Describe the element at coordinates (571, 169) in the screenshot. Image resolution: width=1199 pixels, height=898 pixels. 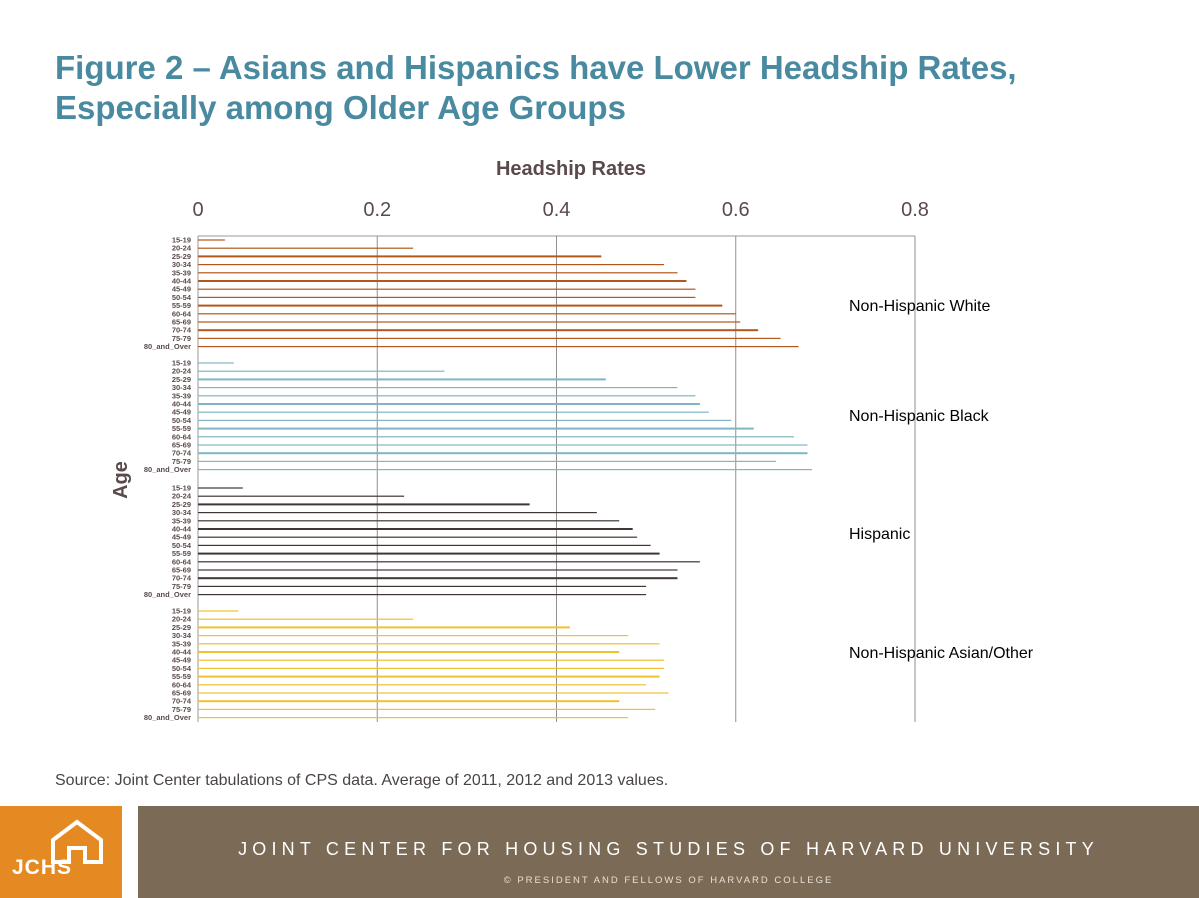
I see `x-axis-title: Headship Rates` at that location.